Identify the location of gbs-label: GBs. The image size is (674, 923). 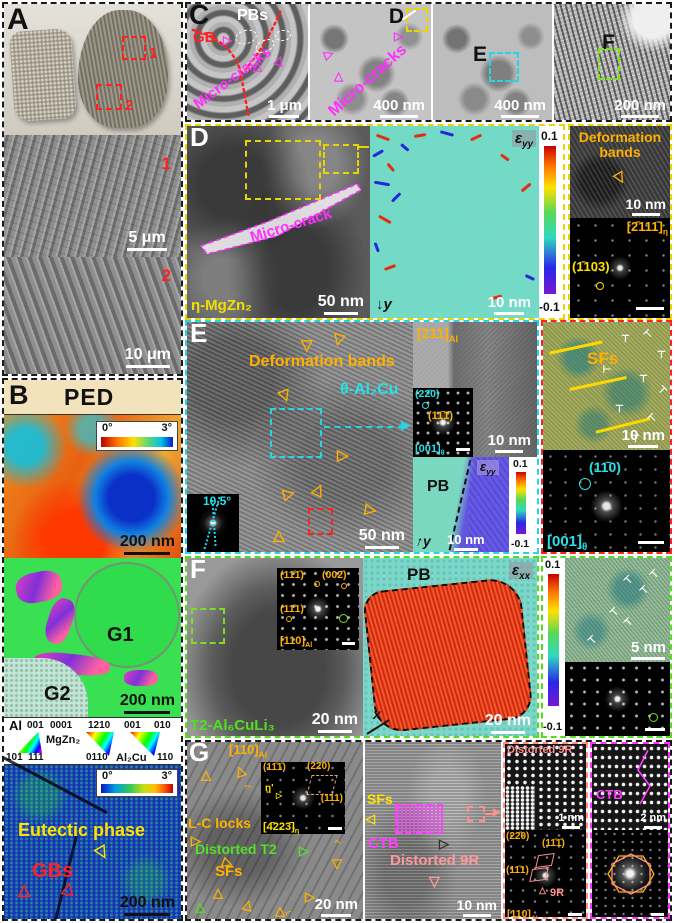
(53, 871).